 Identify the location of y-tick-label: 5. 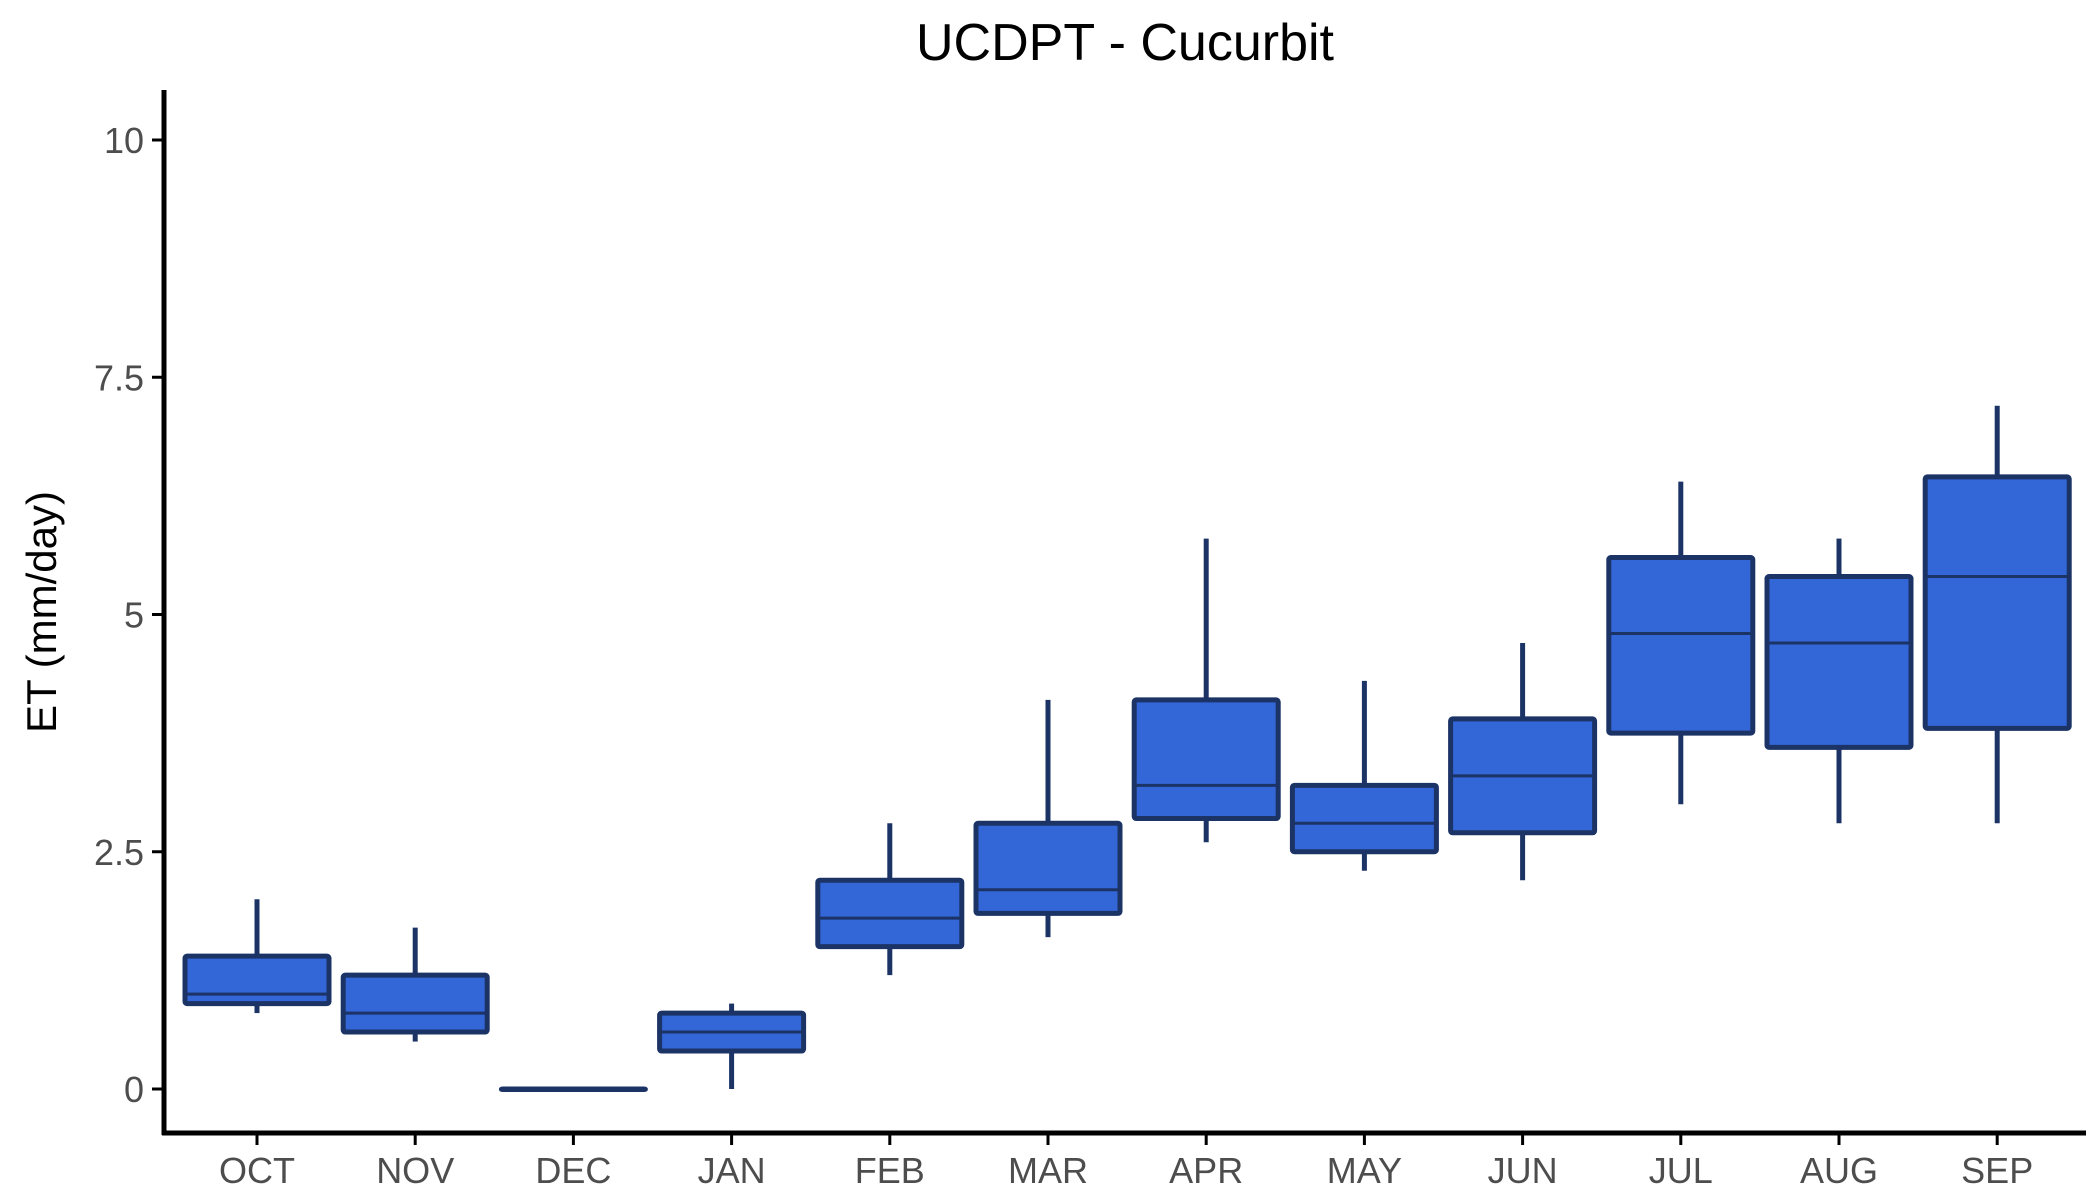
(134, 615).